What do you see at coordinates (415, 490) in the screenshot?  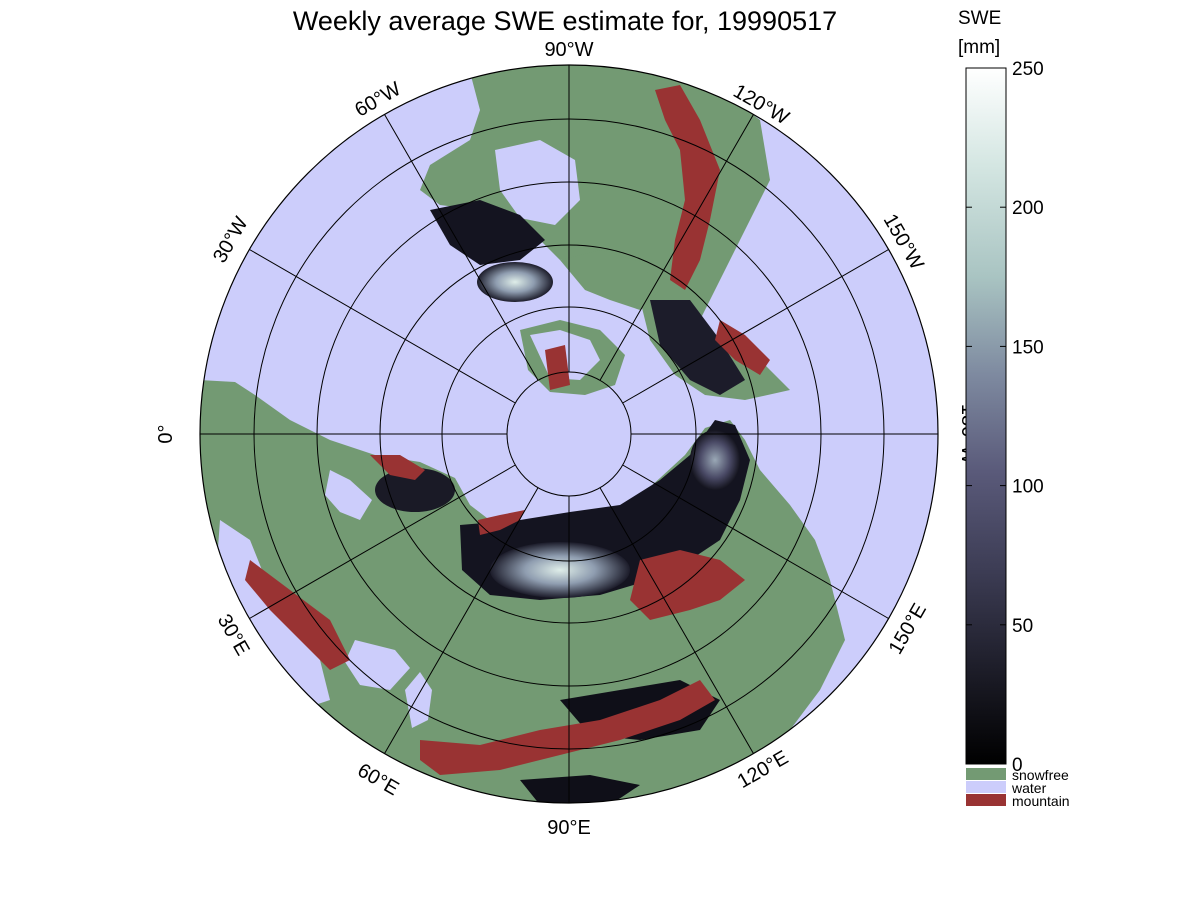 I see `snow-scandinavia` at bounding box center [415, 490].